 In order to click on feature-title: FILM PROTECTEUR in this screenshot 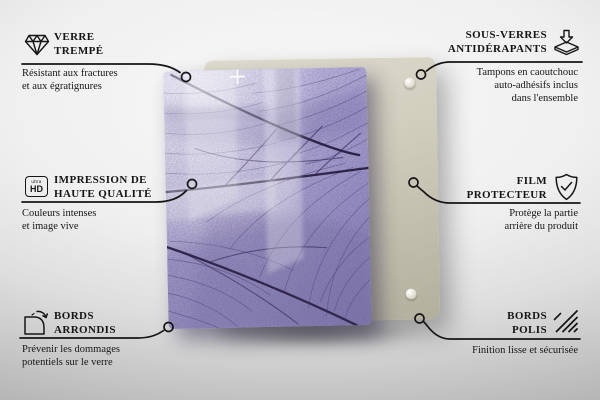, I will do `click(506, 188)`.